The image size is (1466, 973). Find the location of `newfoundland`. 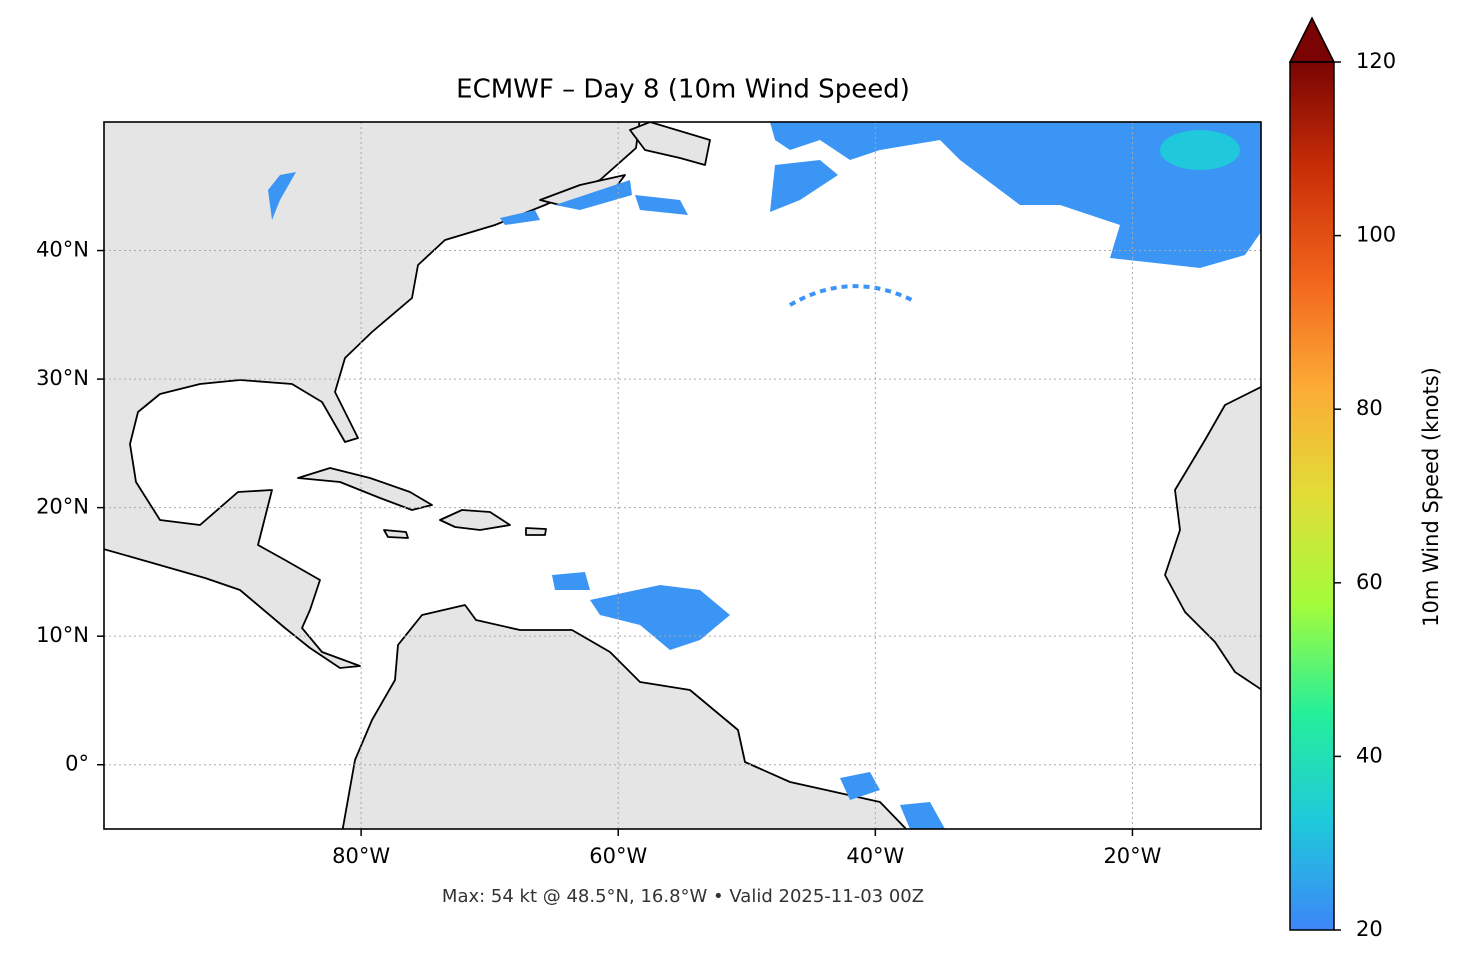

newfoundland is located at coordinates (670, 144).